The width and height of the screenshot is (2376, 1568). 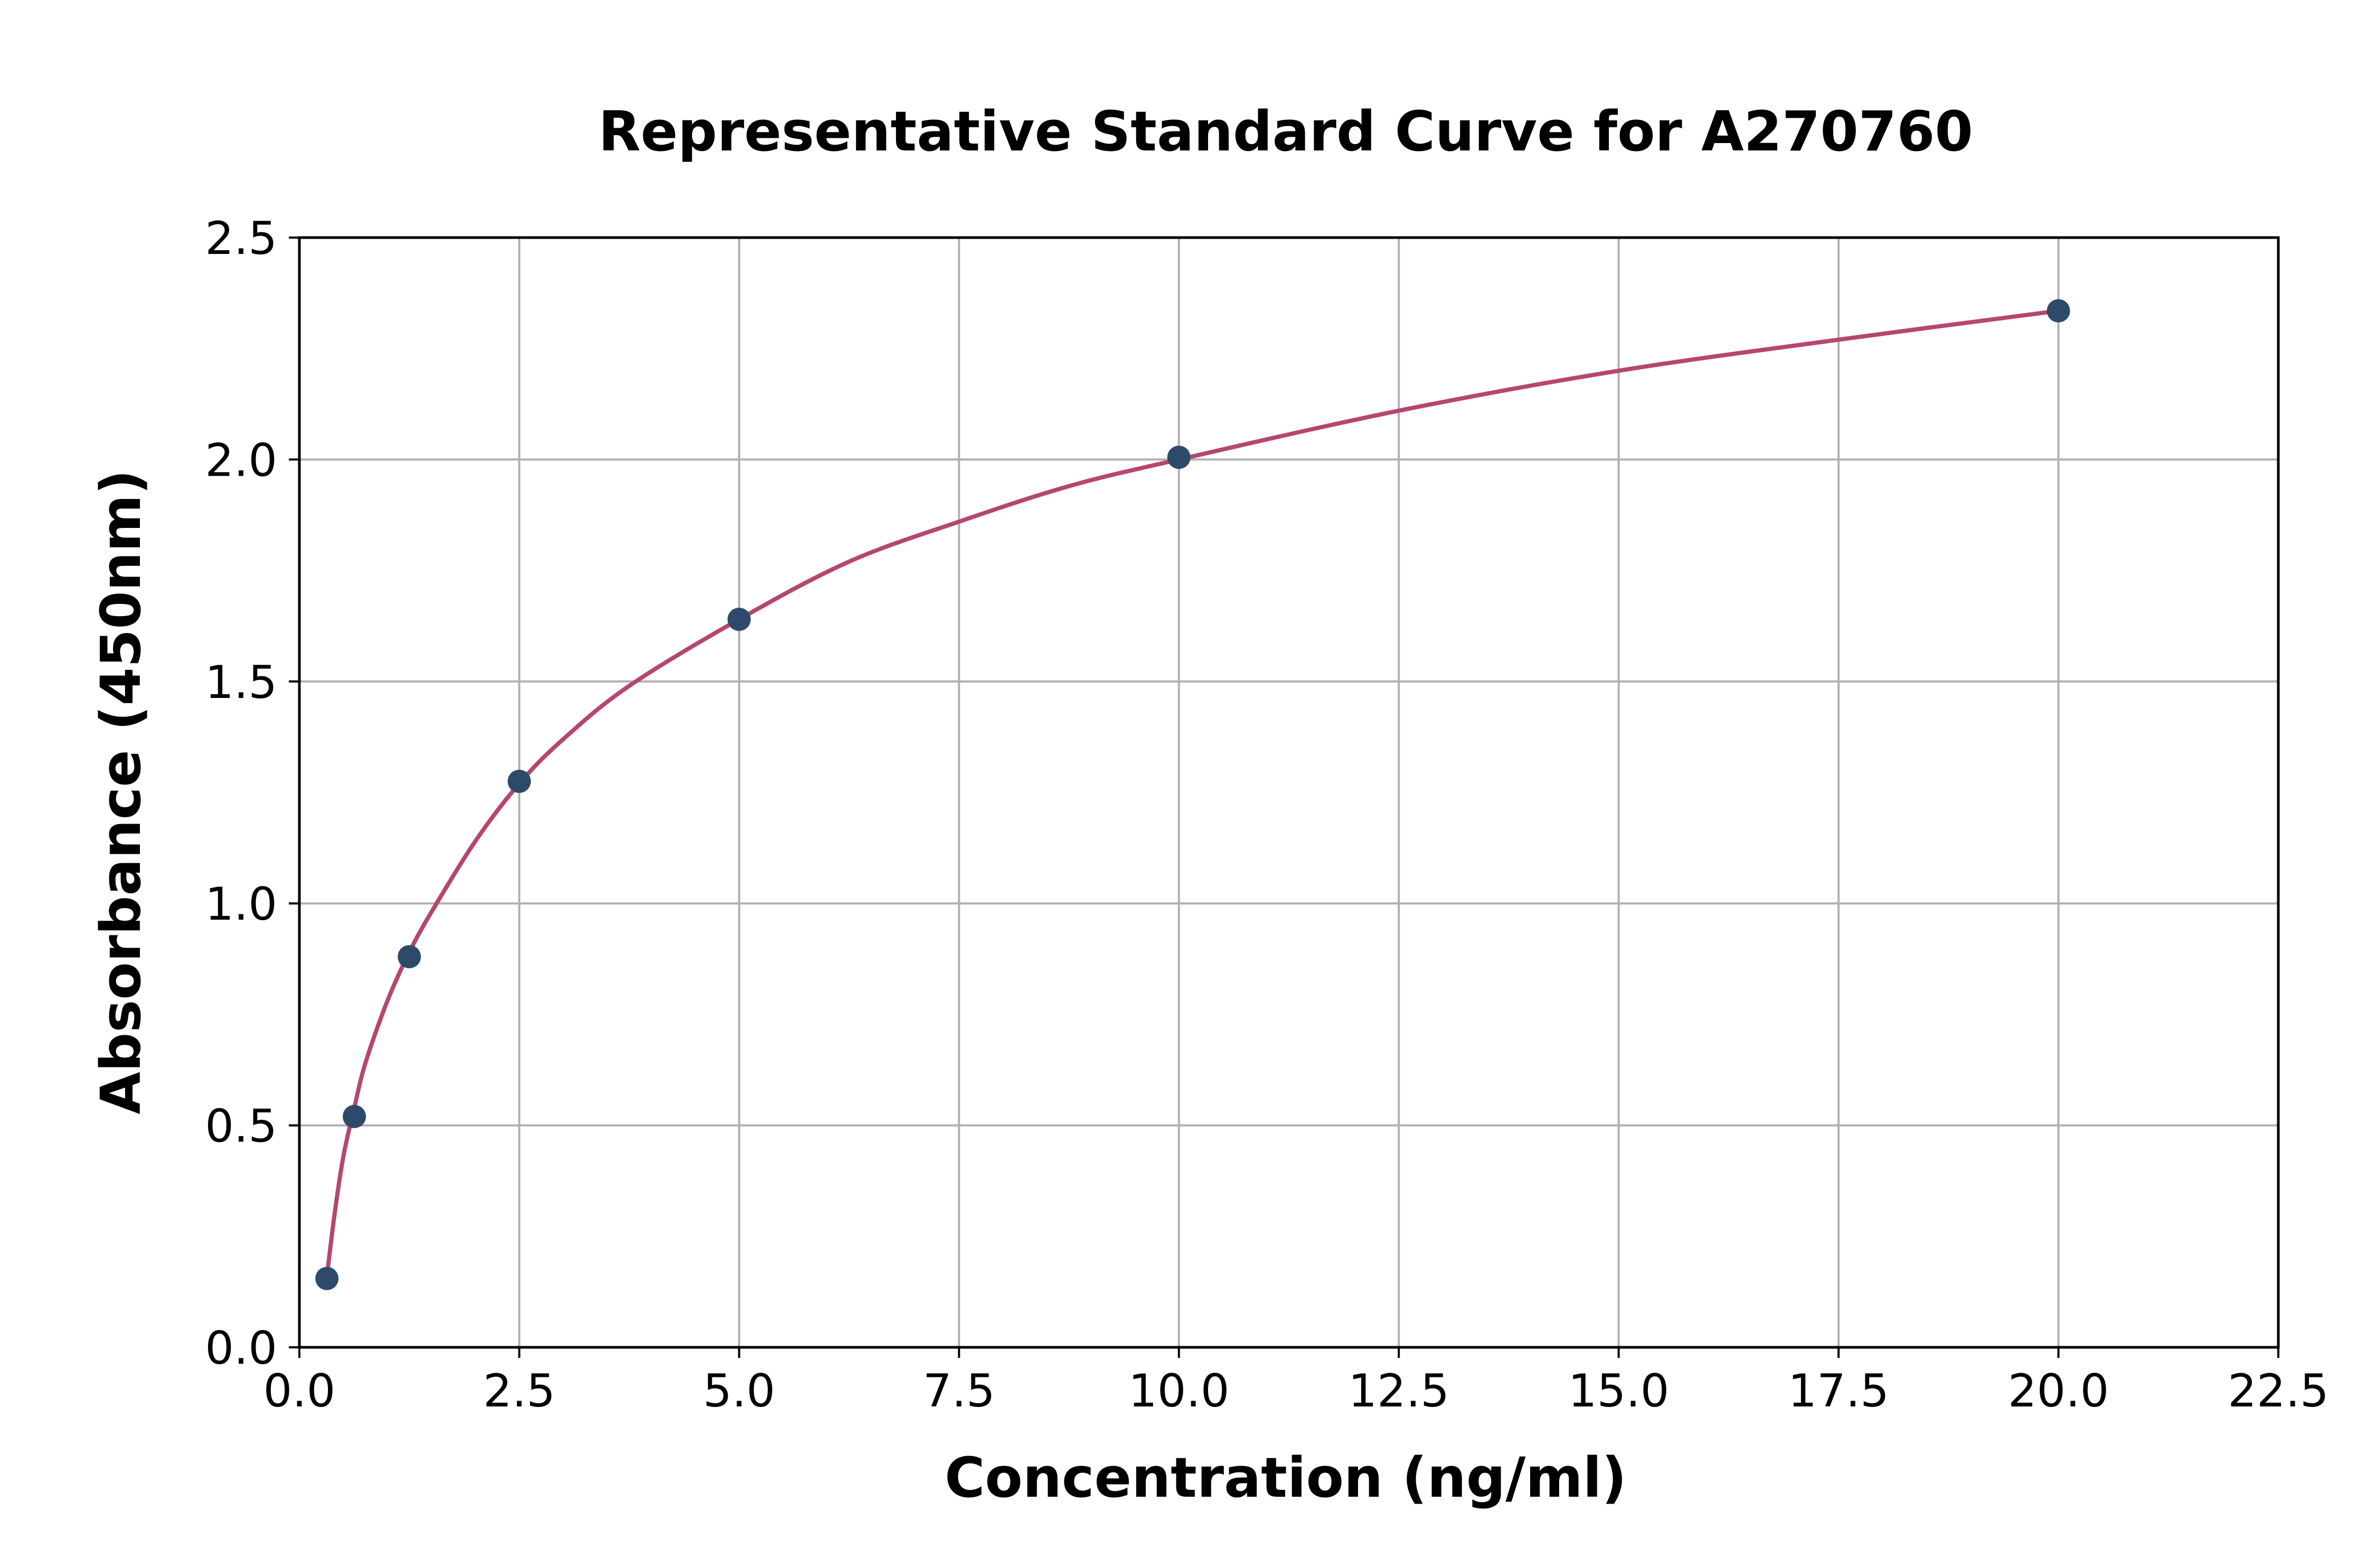 I want to click on y-tick-label: 2.0, so click(x=241, y=461).